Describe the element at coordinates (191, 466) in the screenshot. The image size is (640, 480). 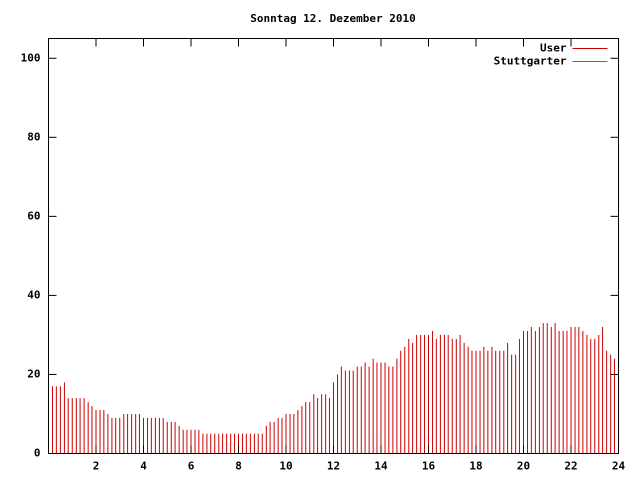
I see `x-tick-label: 6` at that location.